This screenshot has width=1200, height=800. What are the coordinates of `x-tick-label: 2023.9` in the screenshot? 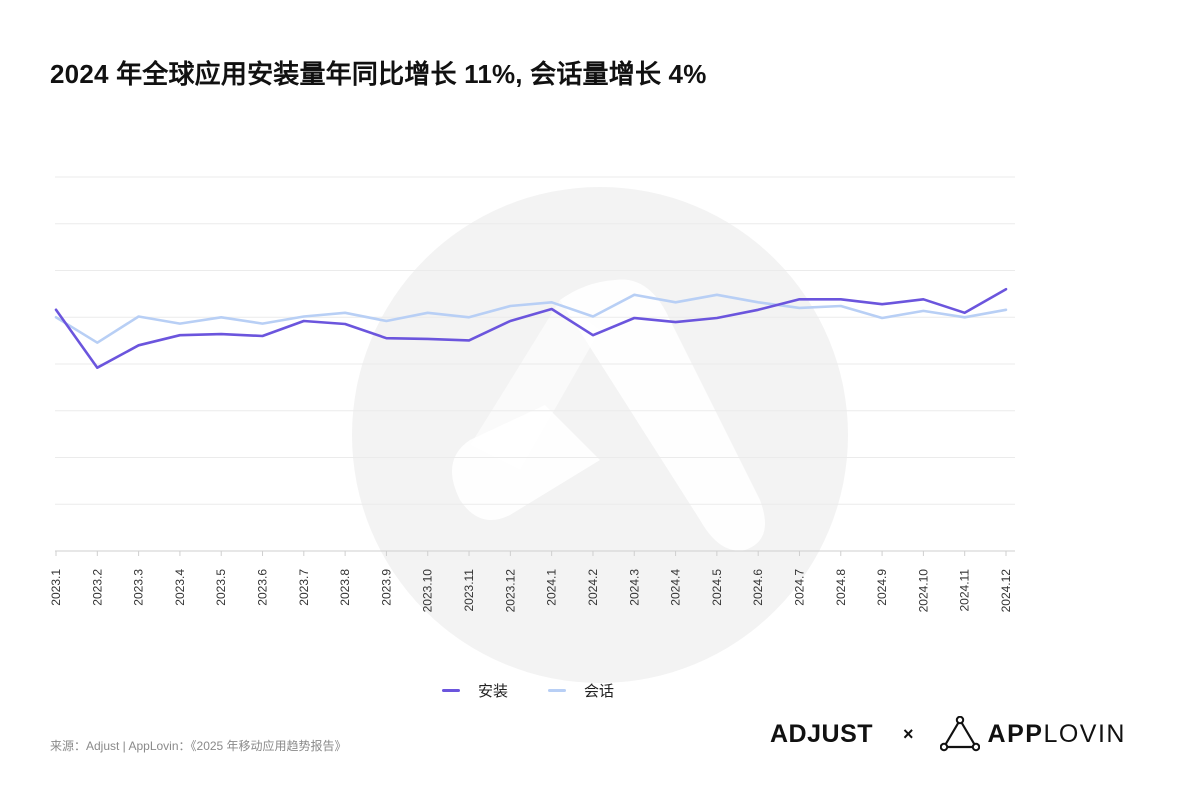 It's located at (386, 587).